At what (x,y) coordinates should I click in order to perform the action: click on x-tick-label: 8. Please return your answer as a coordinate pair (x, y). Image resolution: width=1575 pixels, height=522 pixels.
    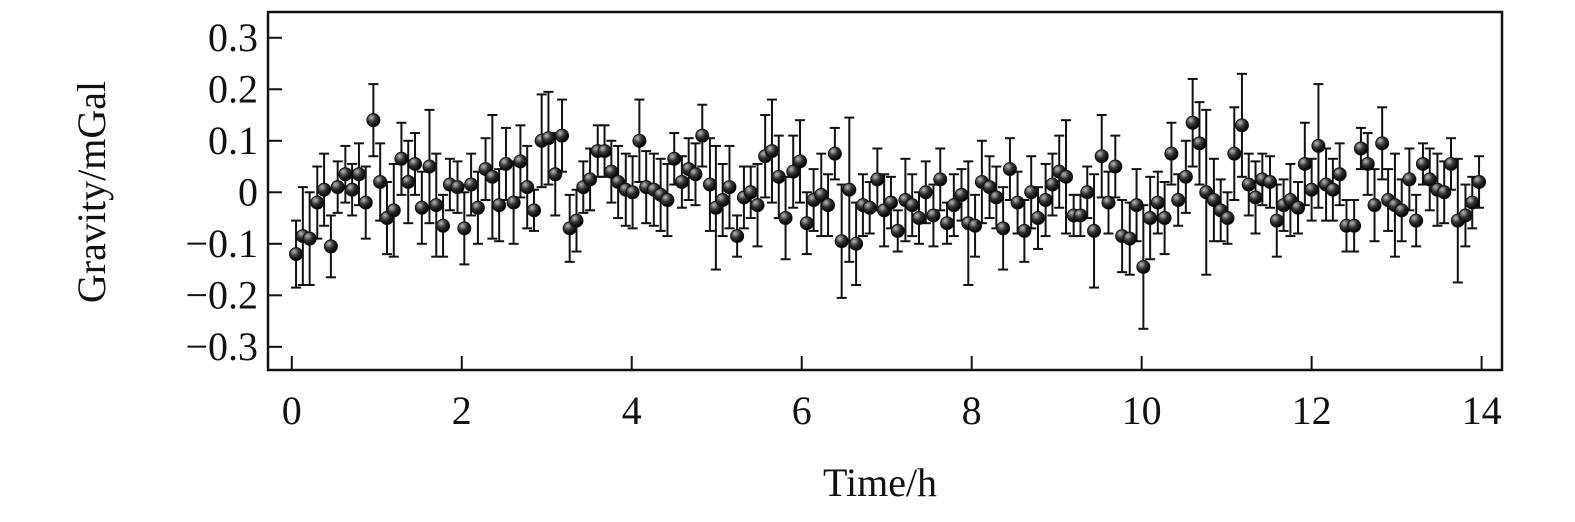
    Looking at the image, I should click on (972, 410).